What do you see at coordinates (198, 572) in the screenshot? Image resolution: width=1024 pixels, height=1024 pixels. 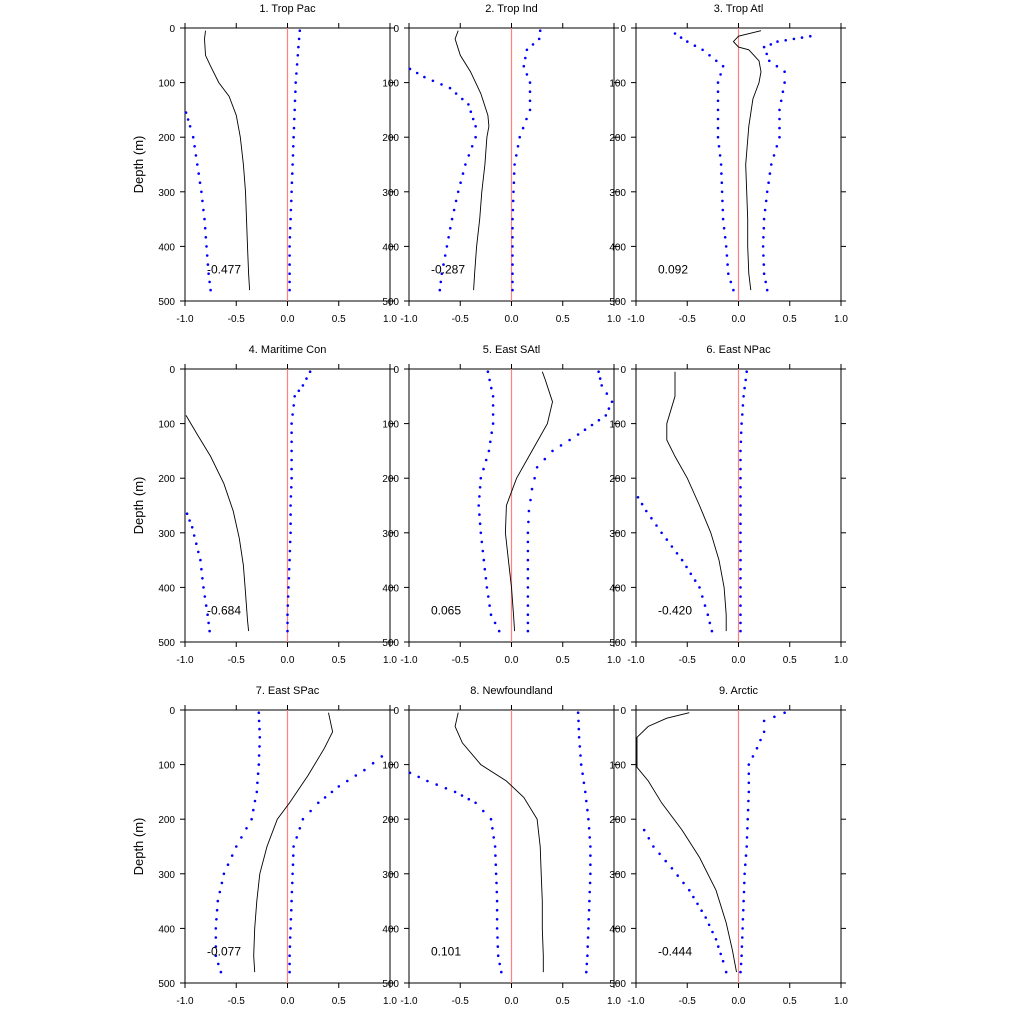 I see `lower-bound` at bounding box center [198, 572].